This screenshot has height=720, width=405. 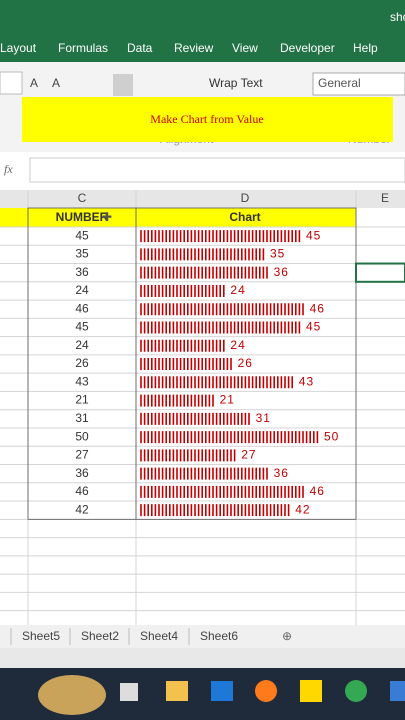 I want to click on number-cell: 43, so click(x=82, y=381).